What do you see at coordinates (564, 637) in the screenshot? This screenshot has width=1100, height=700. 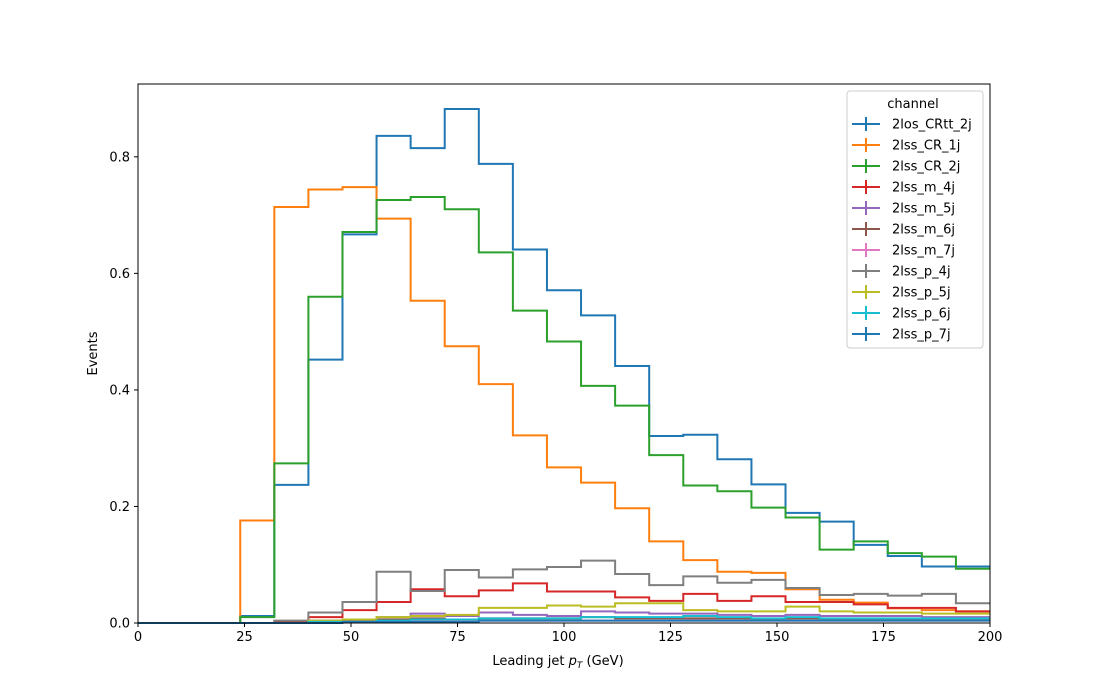 I see `x-tick-label: 100` at bounding box center [564, 637].